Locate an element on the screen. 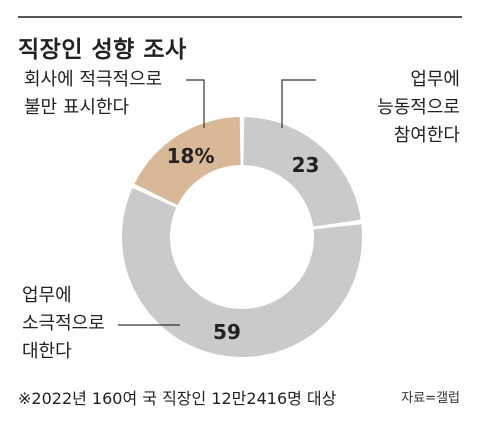 Image resolution: width=480 pixels, height=424 pixels. category-label-line: 불만 표시한다 is located at coordinates (77, 107).